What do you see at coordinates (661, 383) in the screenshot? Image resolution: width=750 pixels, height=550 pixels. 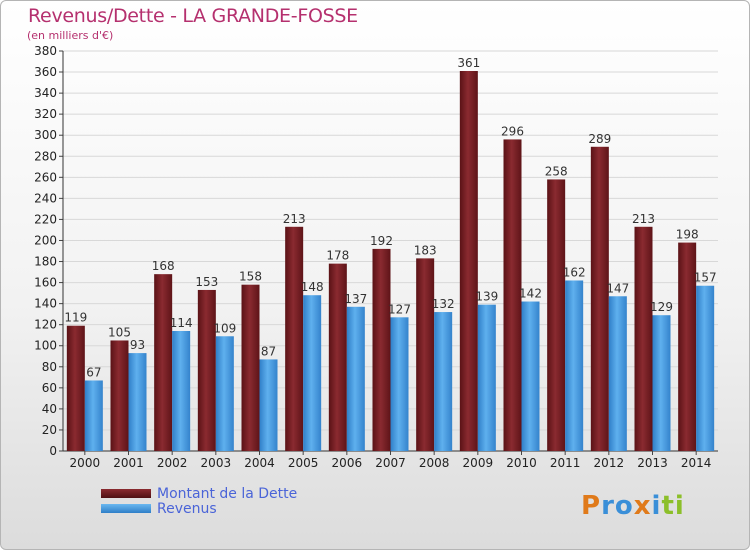 I see `bar-revenus-2013` at bounding box center [661, 383].